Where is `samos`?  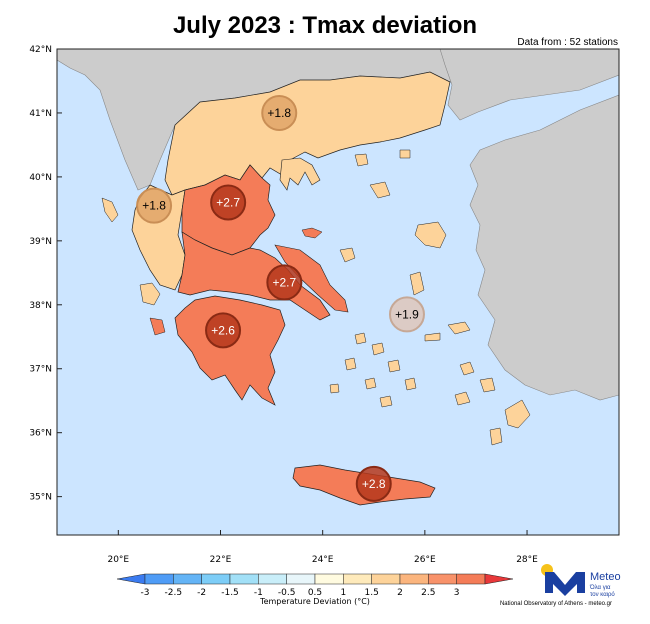
samos is located at coordinates (459, 328).